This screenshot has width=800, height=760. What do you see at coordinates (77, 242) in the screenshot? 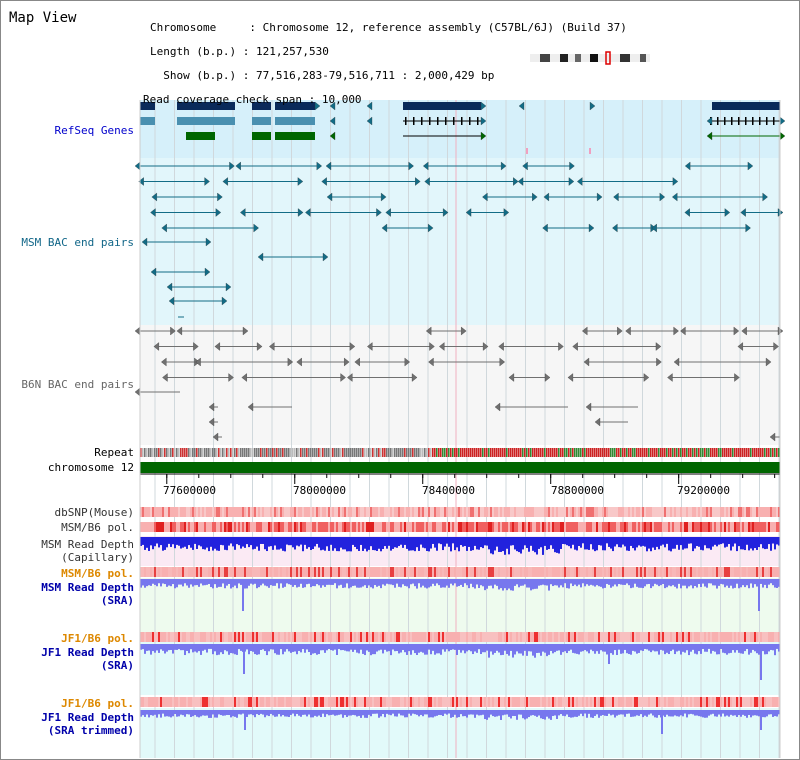
I see `track-label-msm-bac: MSM BAC end pairs` at bounding box center [77, 242].